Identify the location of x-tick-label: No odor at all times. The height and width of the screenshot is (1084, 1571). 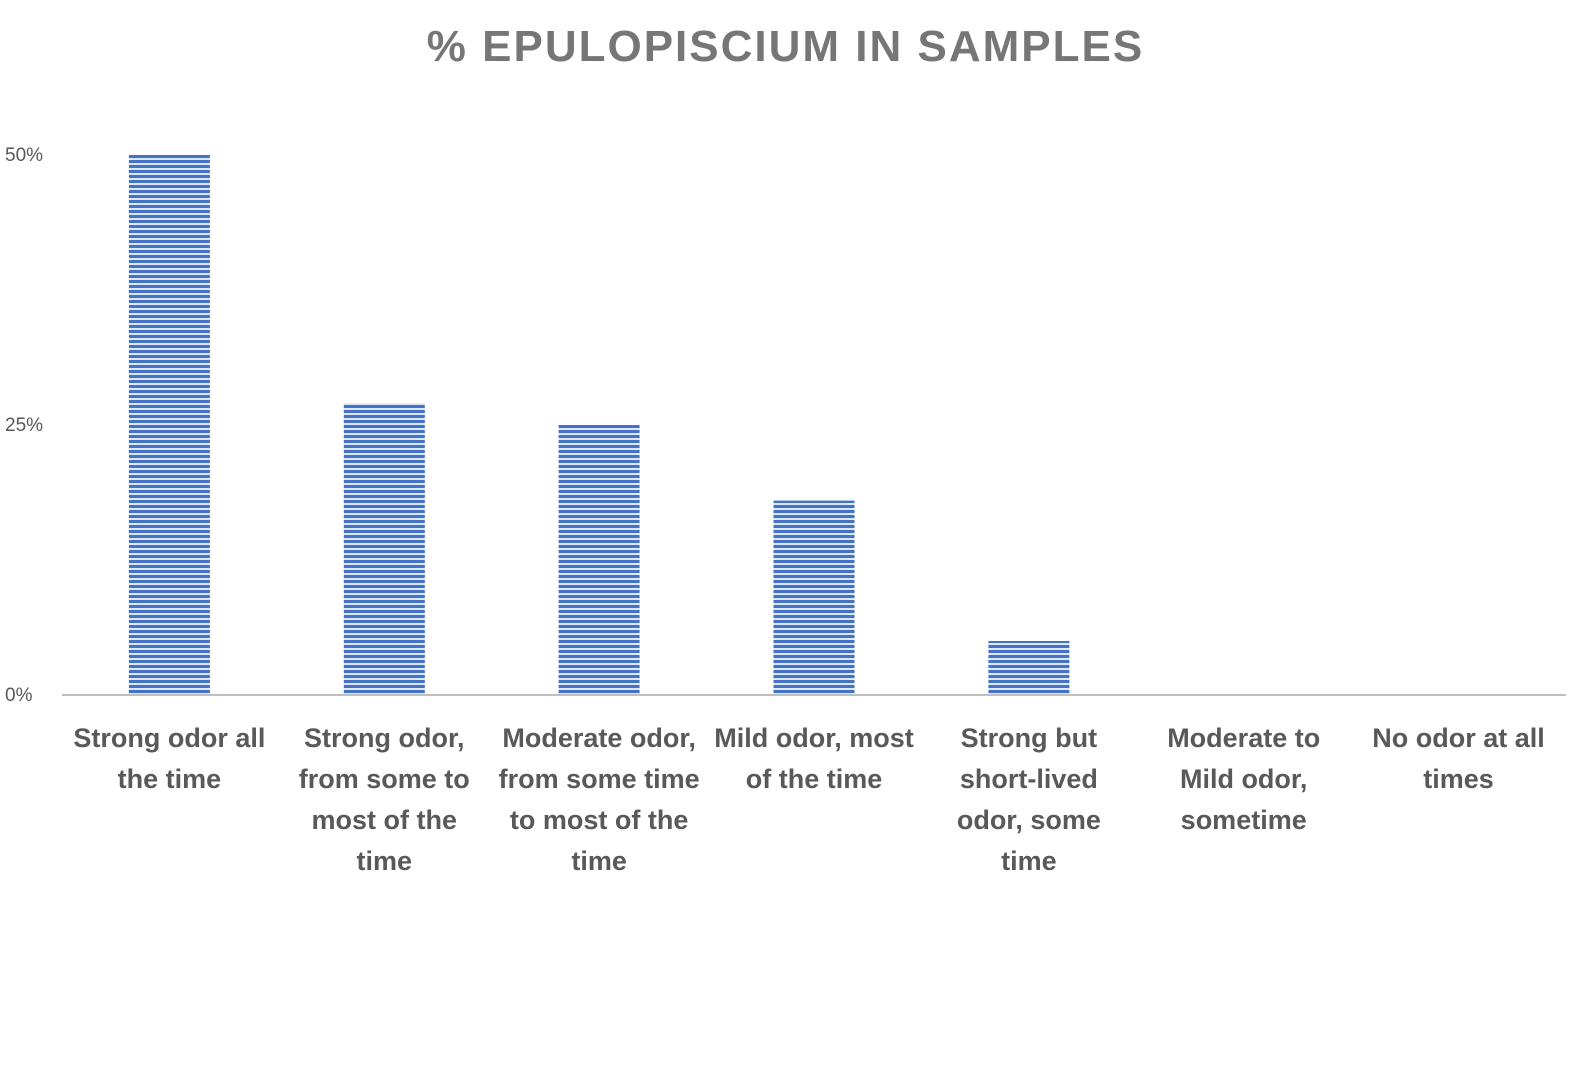
(1458, 758).